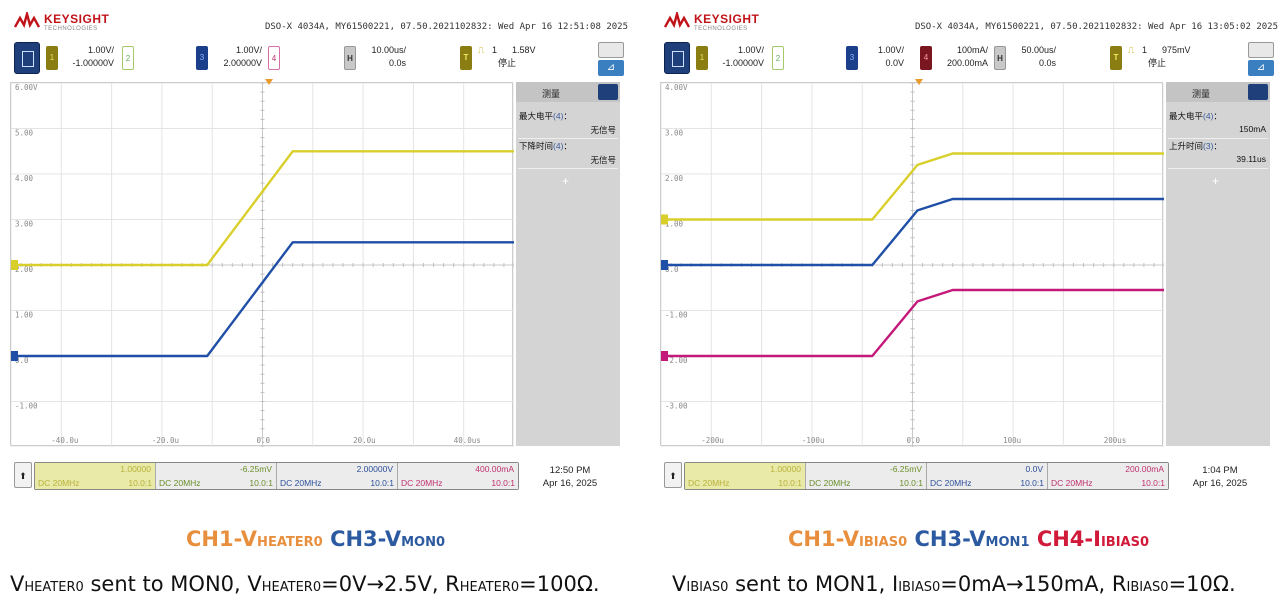 The width and height of the screenshot is (1280, 605). What do you see at coordinates (26, 406) in the screenshot?
I see `y-tick-label: -1.00` at bounding box center [26, 406].